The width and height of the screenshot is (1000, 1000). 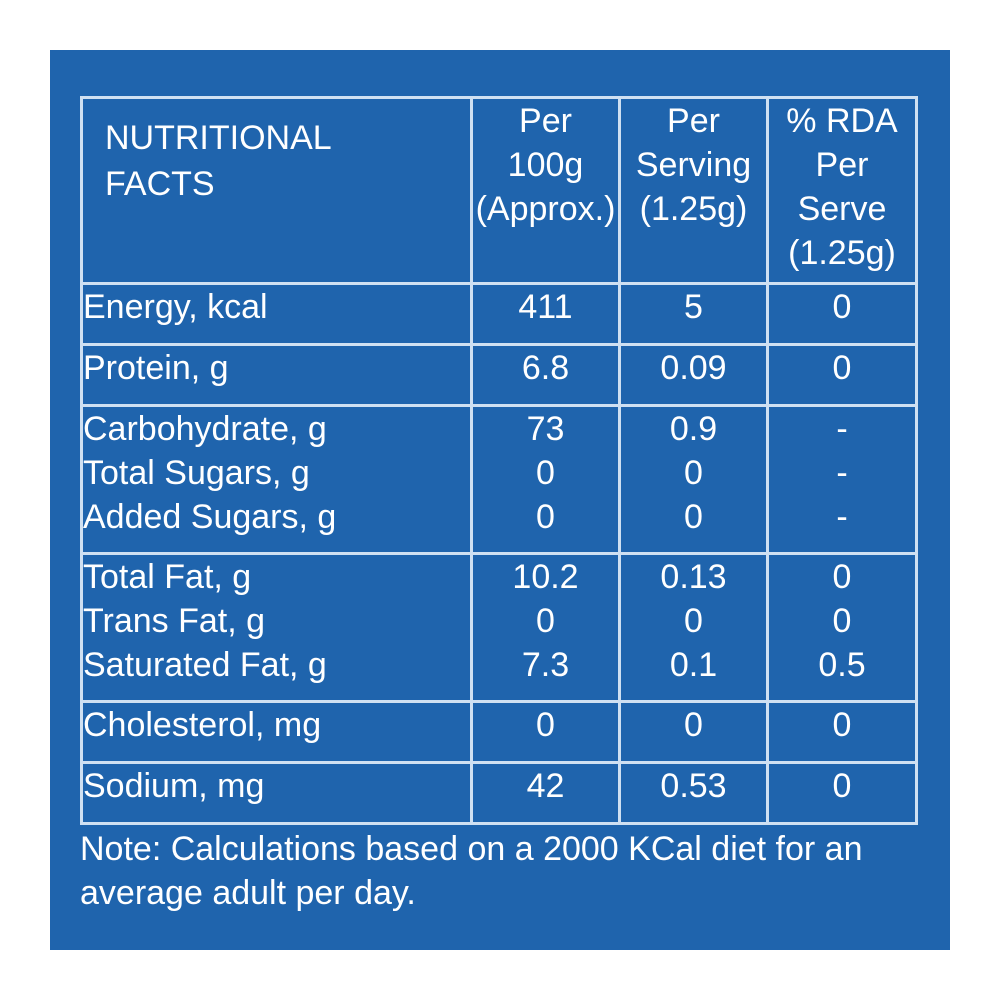 I want to click on value-per-serving-group: 0.9 0 0, so click(x=693, y=479).